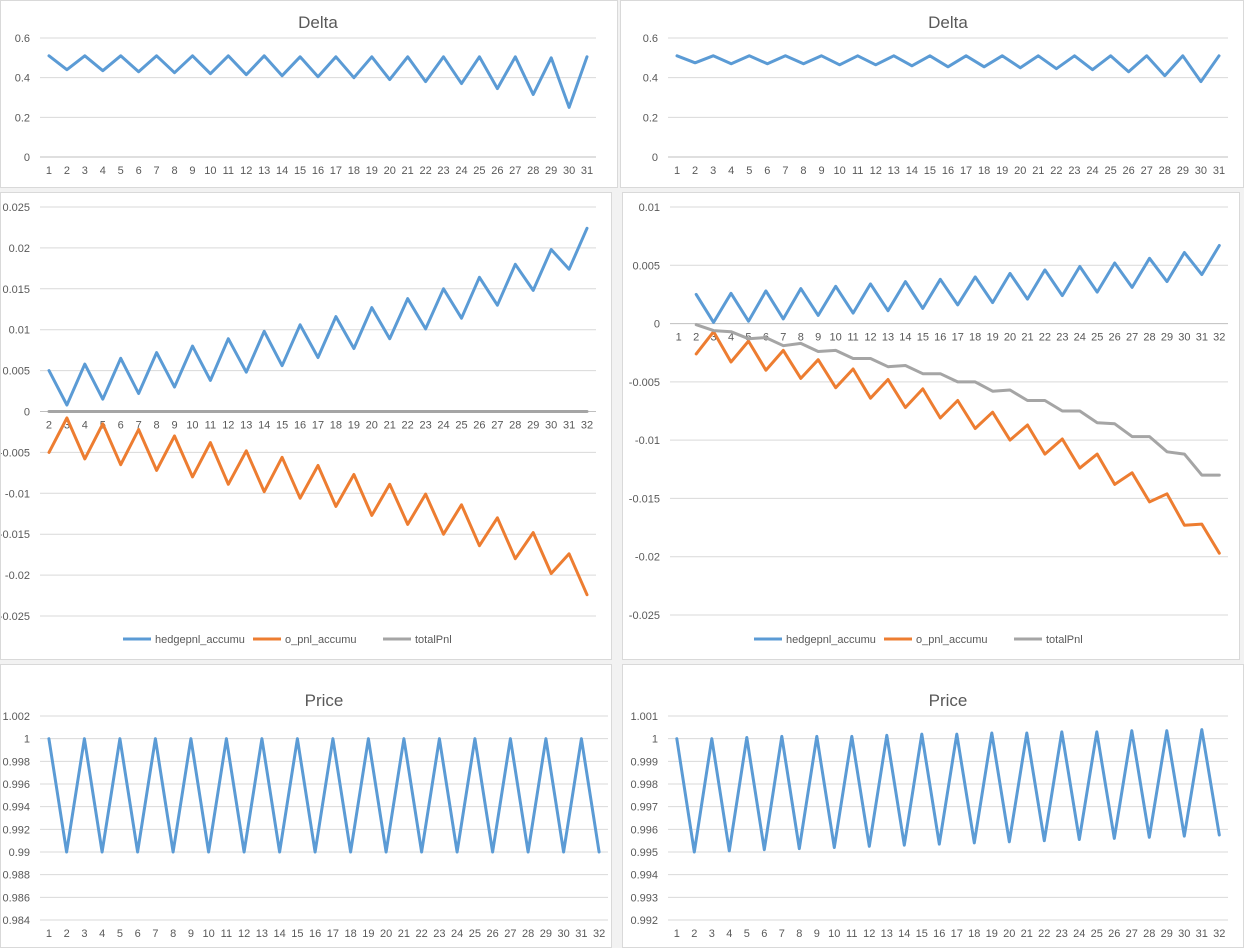  What do you see at coordinates (1064, 640) in the screenshot?
I see `legend-label: totalPnl` at bounding box center [1064, 640].